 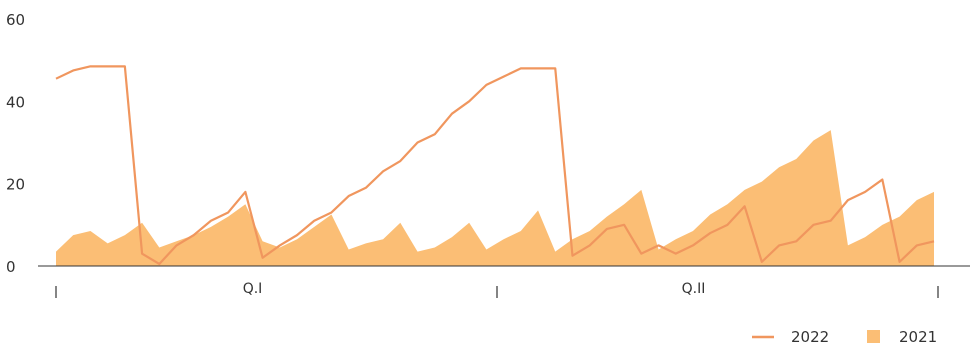 I want to click on y-tick-label: 60, so click(x=15, y=20).